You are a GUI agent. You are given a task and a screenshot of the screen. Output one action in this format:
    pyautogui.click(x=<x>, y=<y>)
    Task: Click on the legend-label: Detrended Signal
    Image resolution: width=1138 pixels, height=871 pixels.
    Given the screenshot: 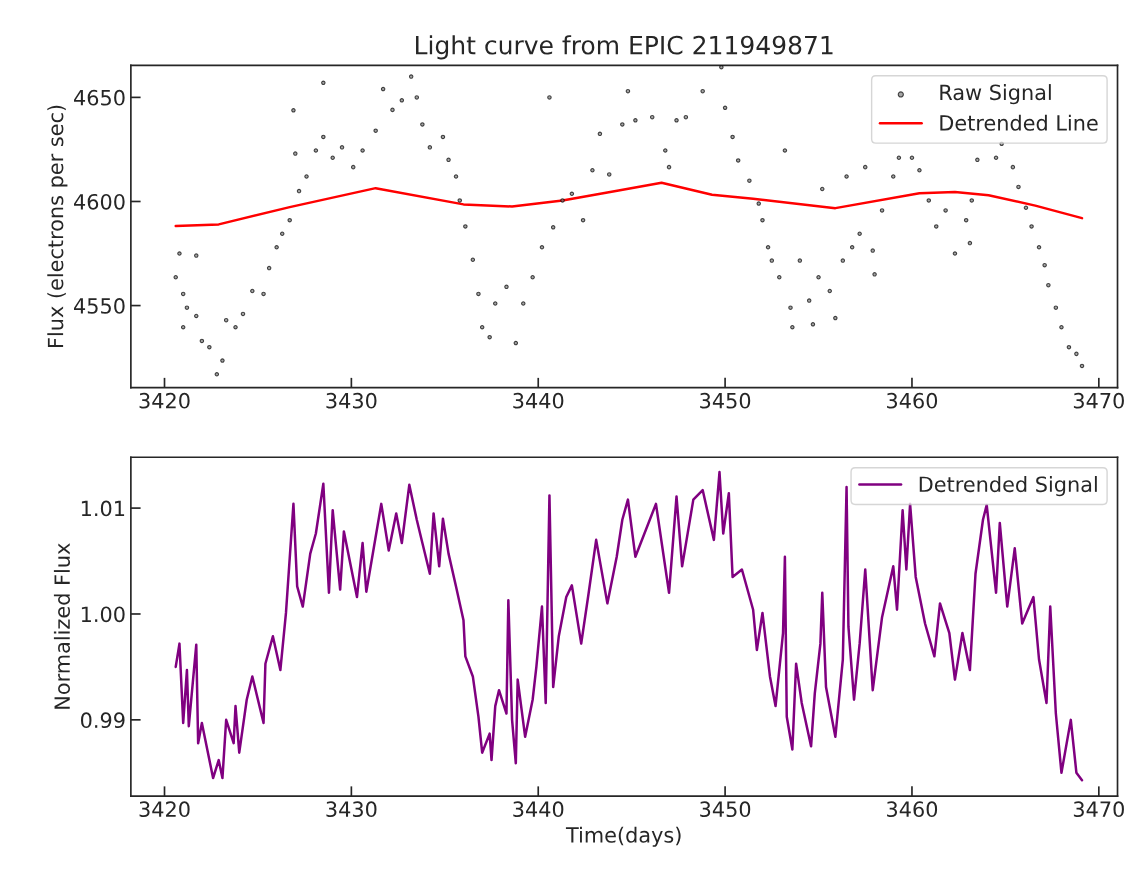 What is the action you would take?
    pyautogui.click(x=1008, y=486)
    